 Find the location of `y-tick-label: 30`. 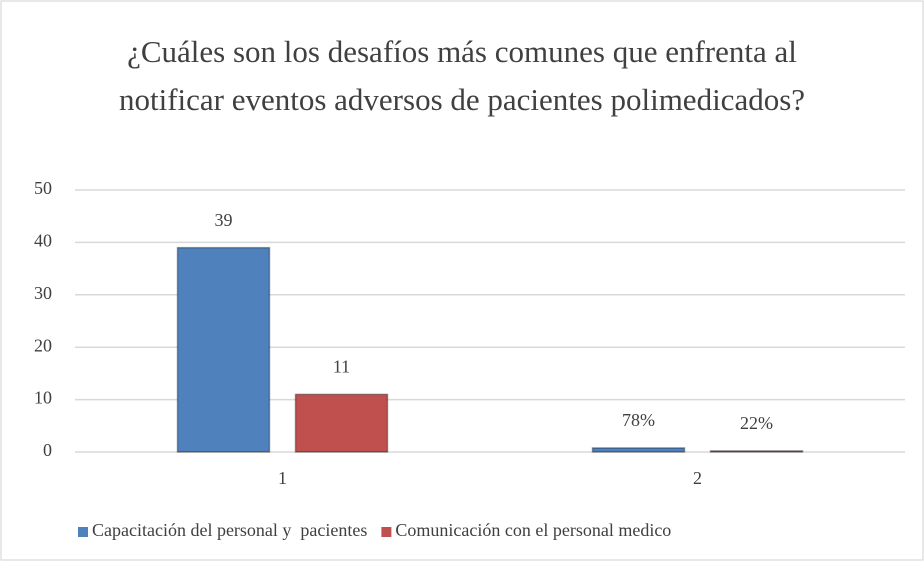

y-tick-label: 30 is located at coordinates (43, 293).